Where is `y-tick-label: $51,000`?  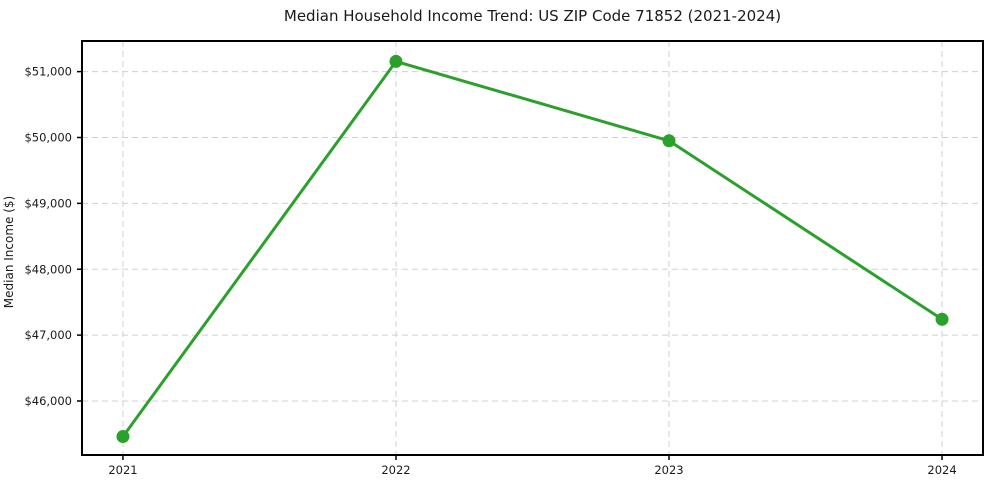
y-tick-label: $51,000 is located at coordinates (48, 72).